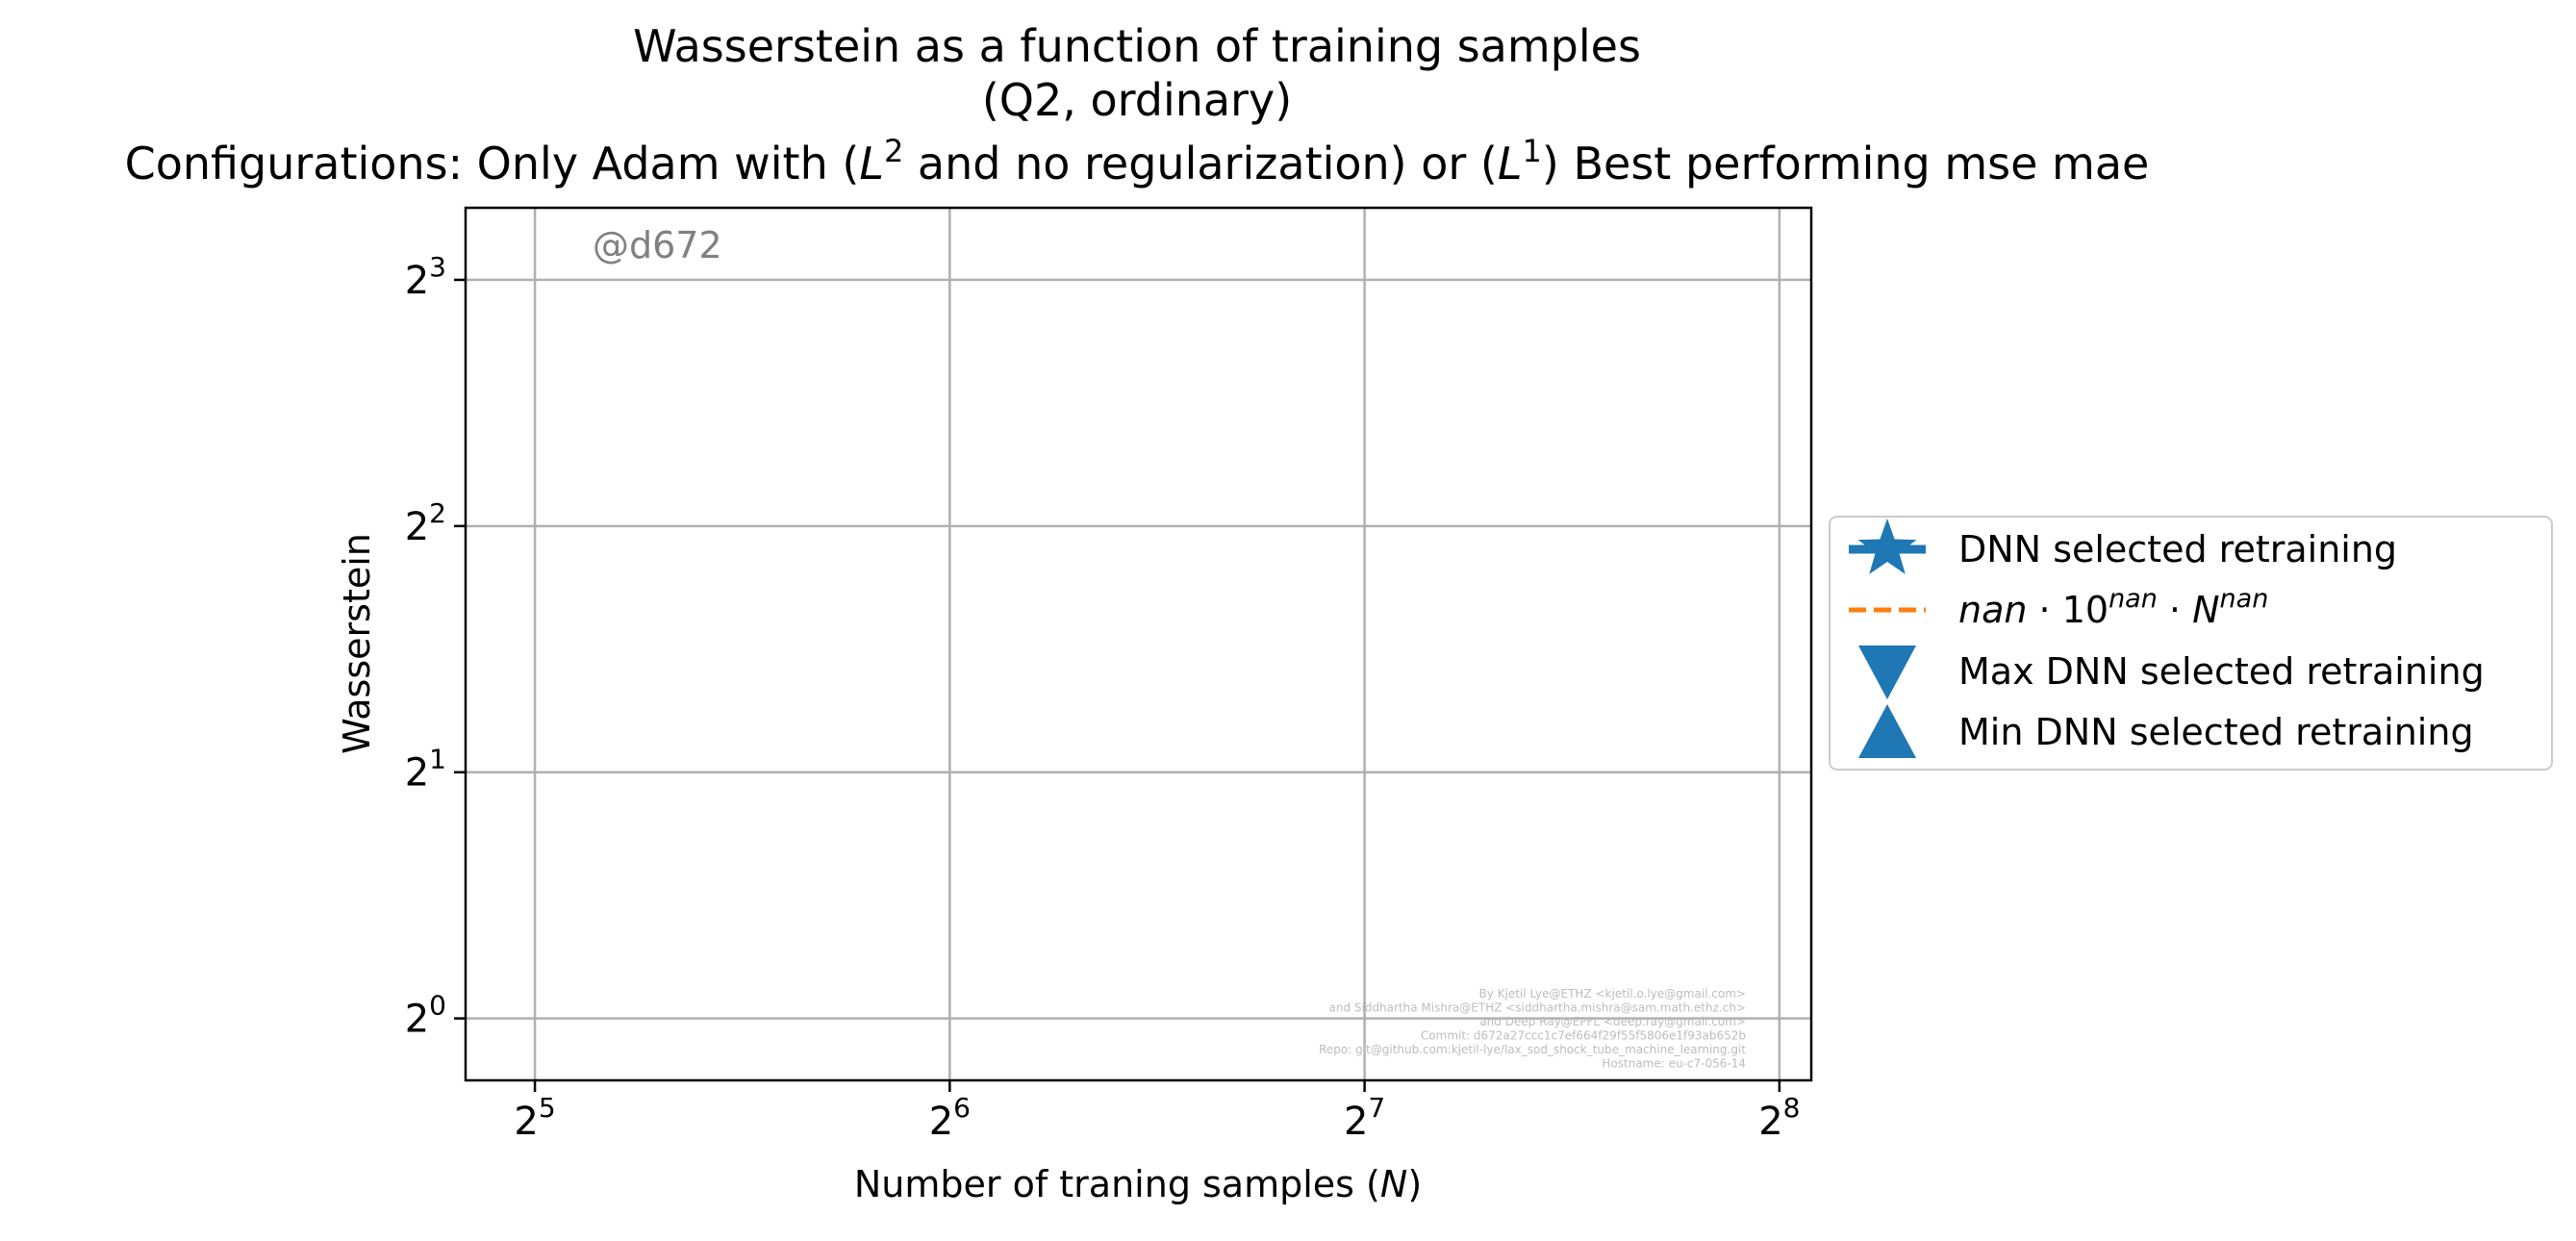 Image resolution: width=2576 pixels, height=1241 pixels. I want to click on commit-tag-annotation: @d672, so click(658, 245).